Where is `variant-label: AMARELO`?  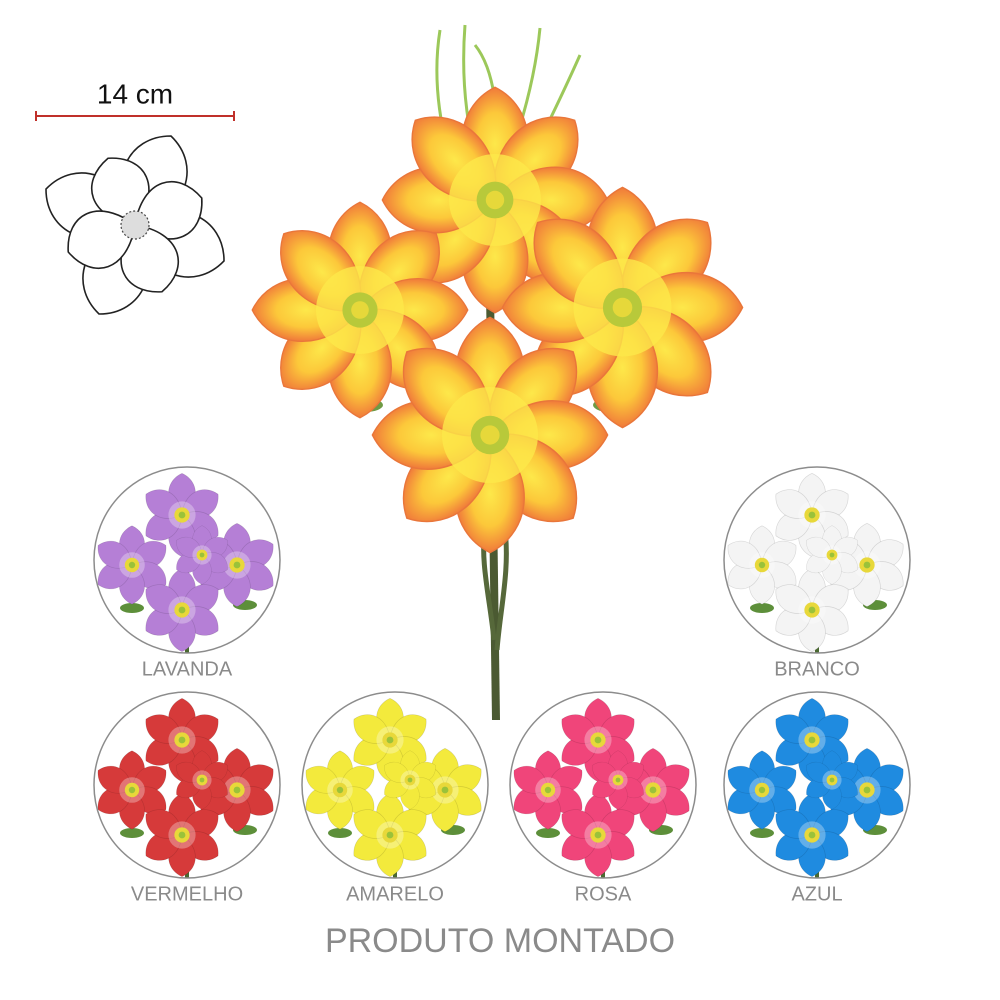 variant-label: AMARELO is located at coordinates (395, 894).